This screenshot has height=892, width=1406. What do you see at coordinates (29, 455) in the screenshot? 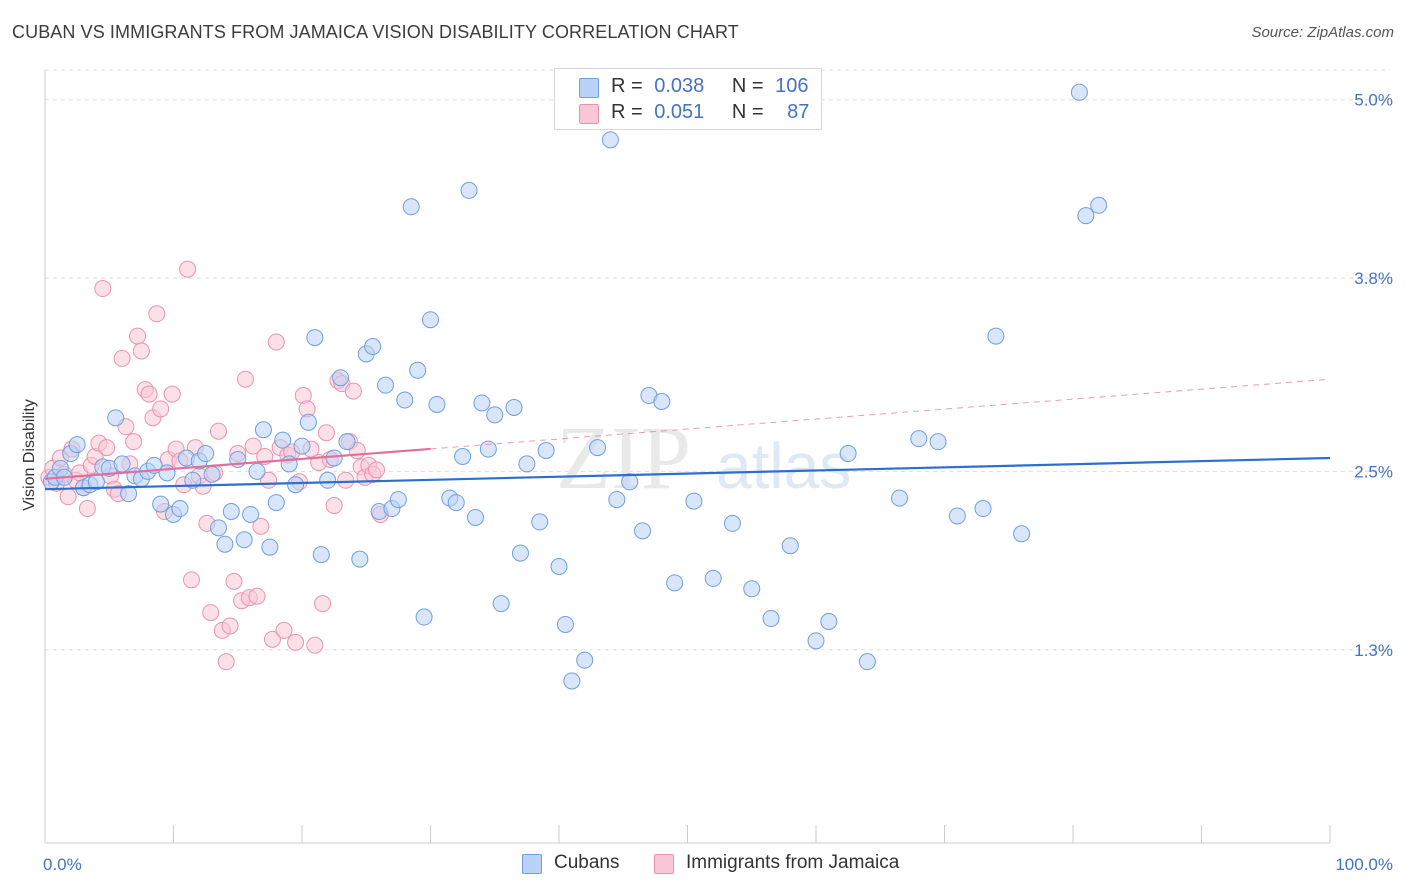
I see `y-axis-label: Vision Disability` at bounding box center [29, 455].